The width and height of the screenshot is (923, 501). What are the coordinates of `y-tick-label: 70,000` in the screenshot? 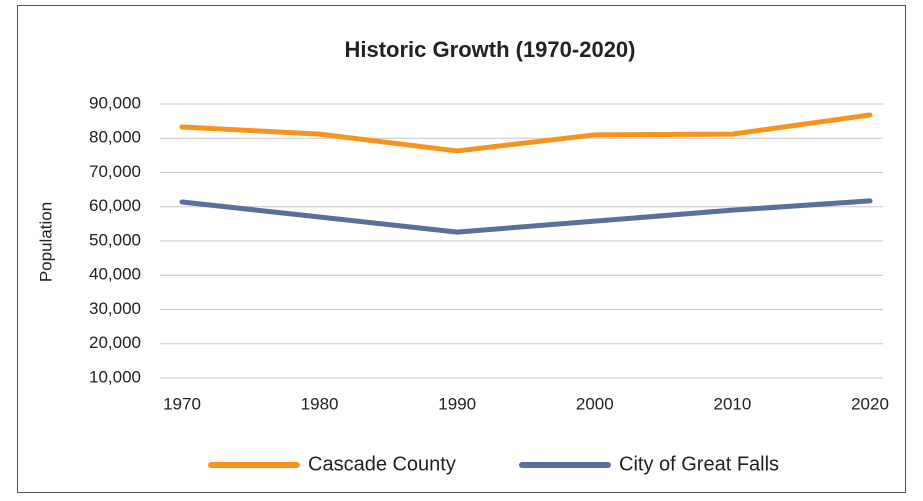 It's located at (115, 171).